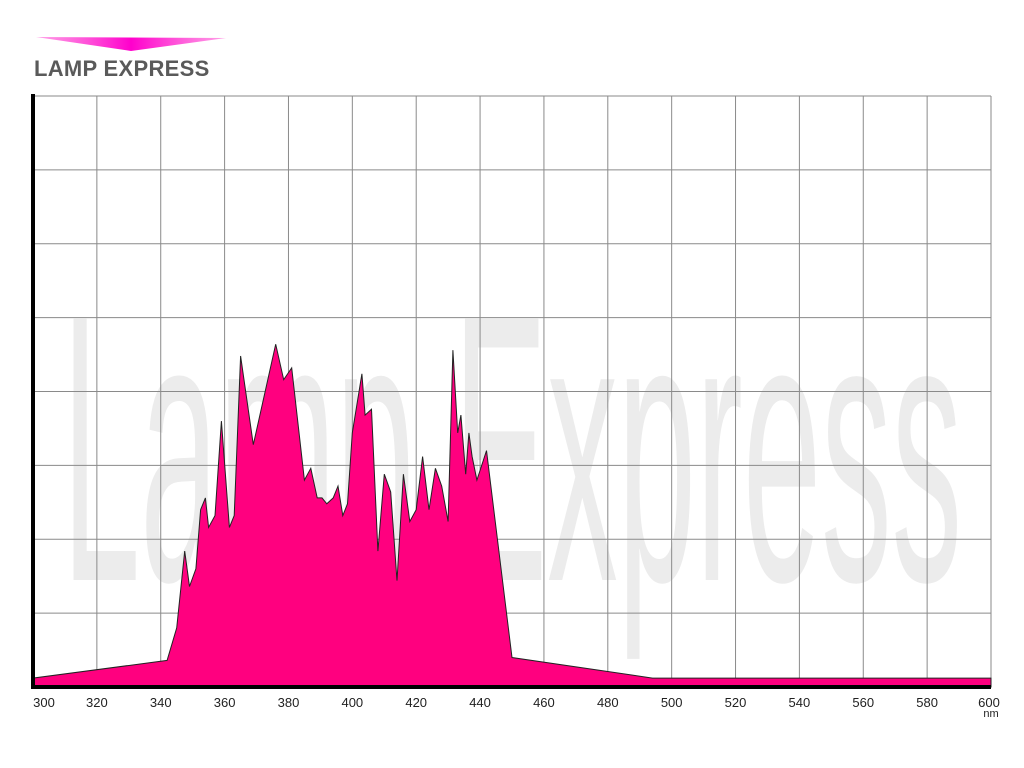 The image size is (1024, 768). Describe the element at coordinates (736, 702) in the screenshot. I see `x-tick-label: 520` at that location.